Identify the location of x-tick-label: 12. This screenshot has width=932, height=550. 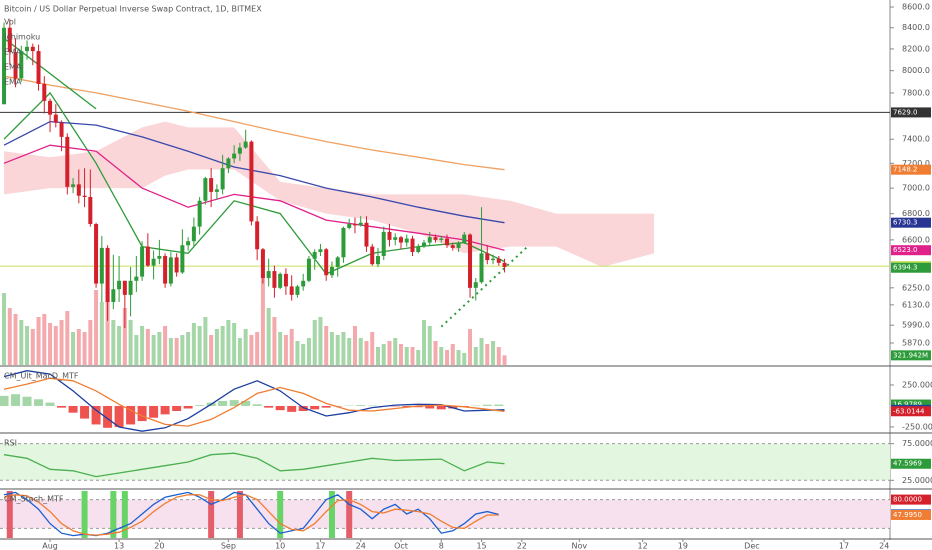
(643, 546).